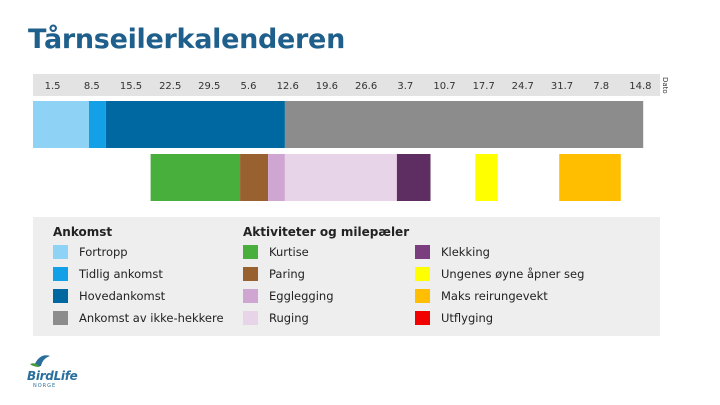 This screenshot has width=720, height=405. Describe the element at coordinates (665, 85) in the screenshot. I see `axis-label: Dato` at that location.